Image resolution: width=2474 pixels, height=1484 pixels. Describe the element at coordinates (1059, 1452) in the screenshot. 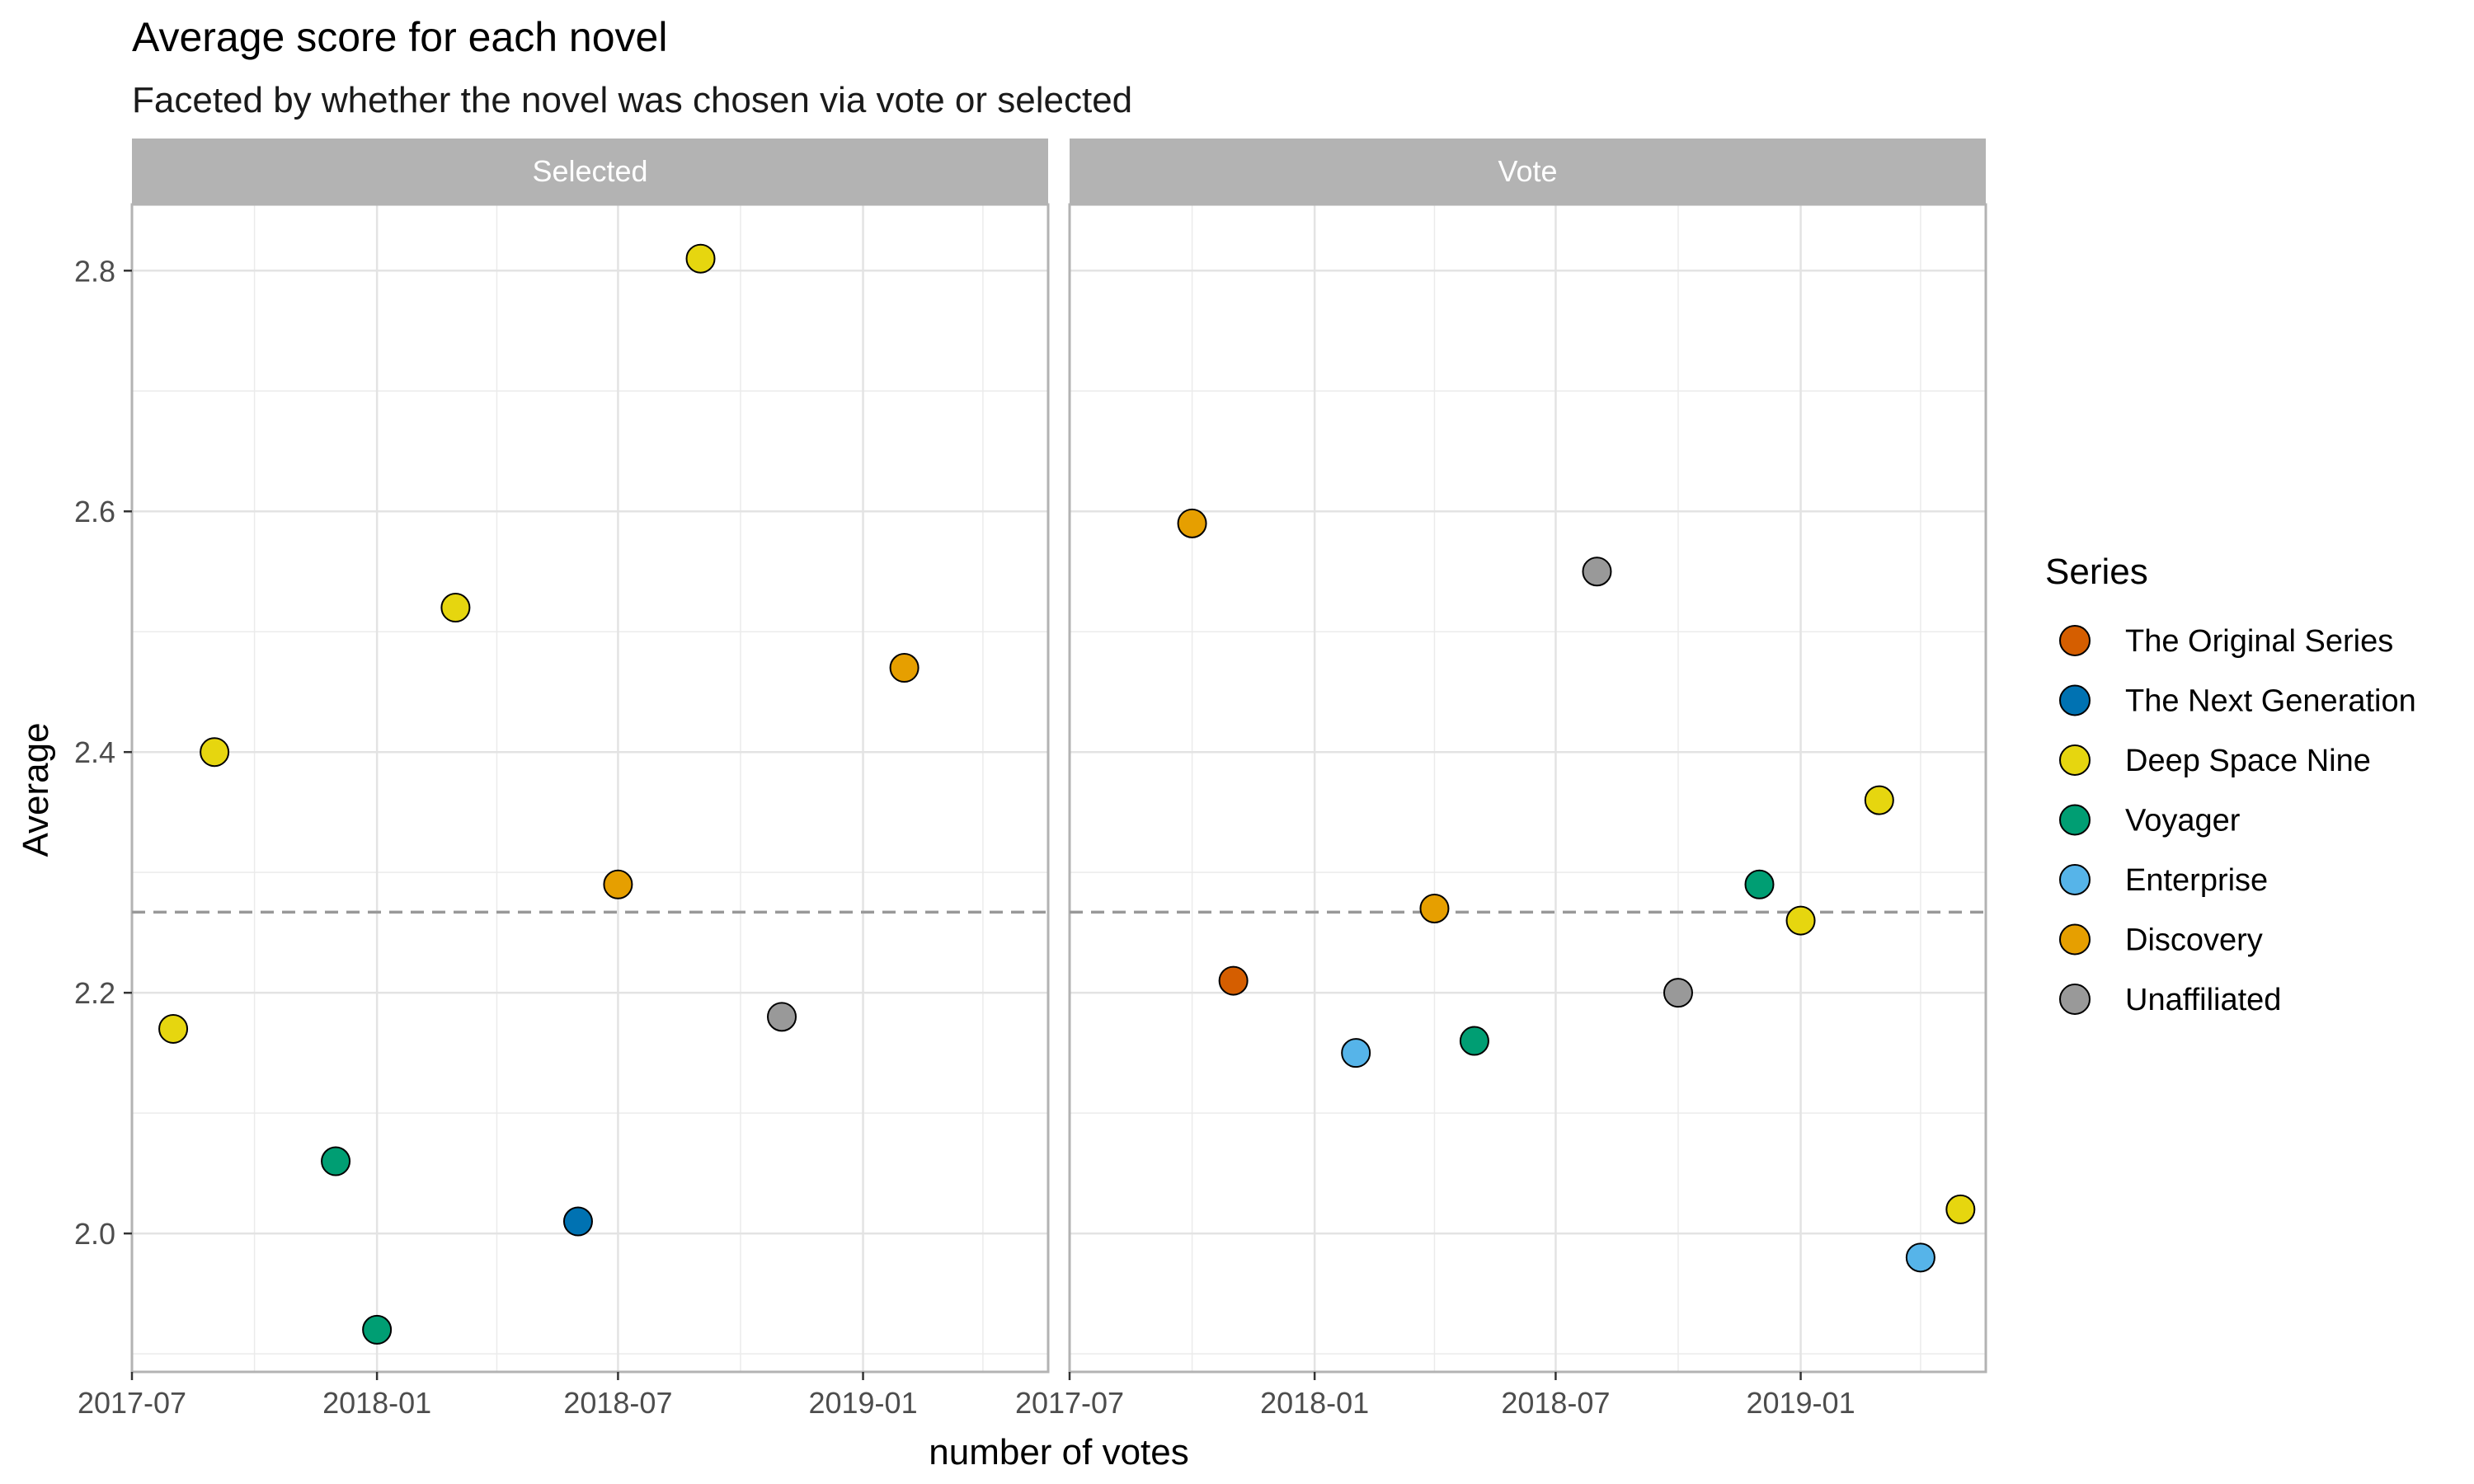

I see `x-axis-title: number of votes` at that location.